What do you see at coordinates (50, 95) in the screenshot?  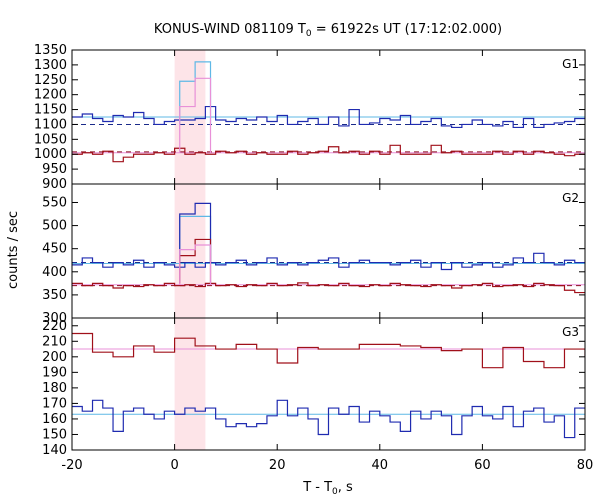 I see `y-tick-label: 1200` at bounding box center [50, 95].